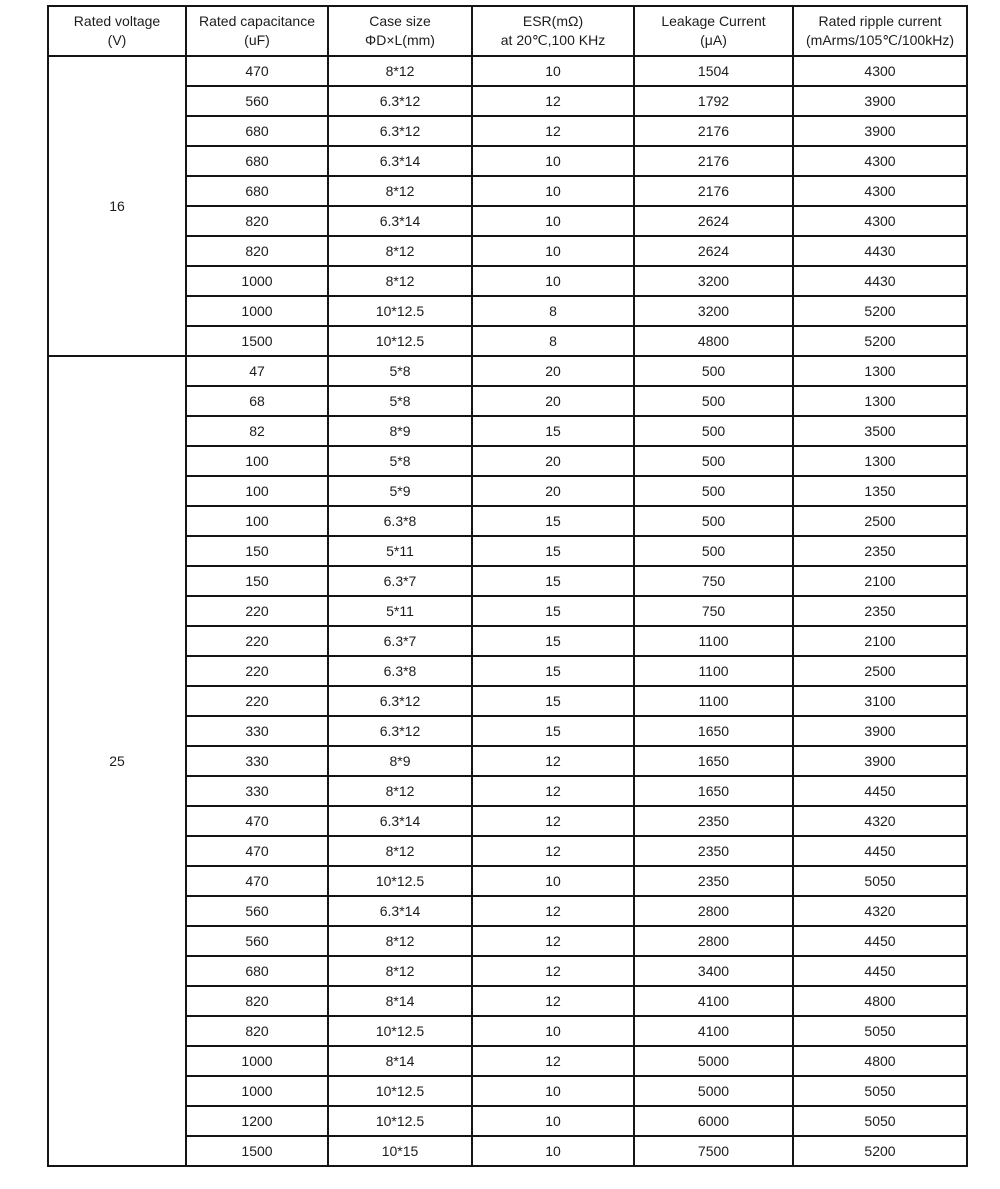  What do you see at coordinates (508, 551) in the screenshot?
I see `table-row: 150 5*11 15 500 2350` at bounding box center [508, 551].